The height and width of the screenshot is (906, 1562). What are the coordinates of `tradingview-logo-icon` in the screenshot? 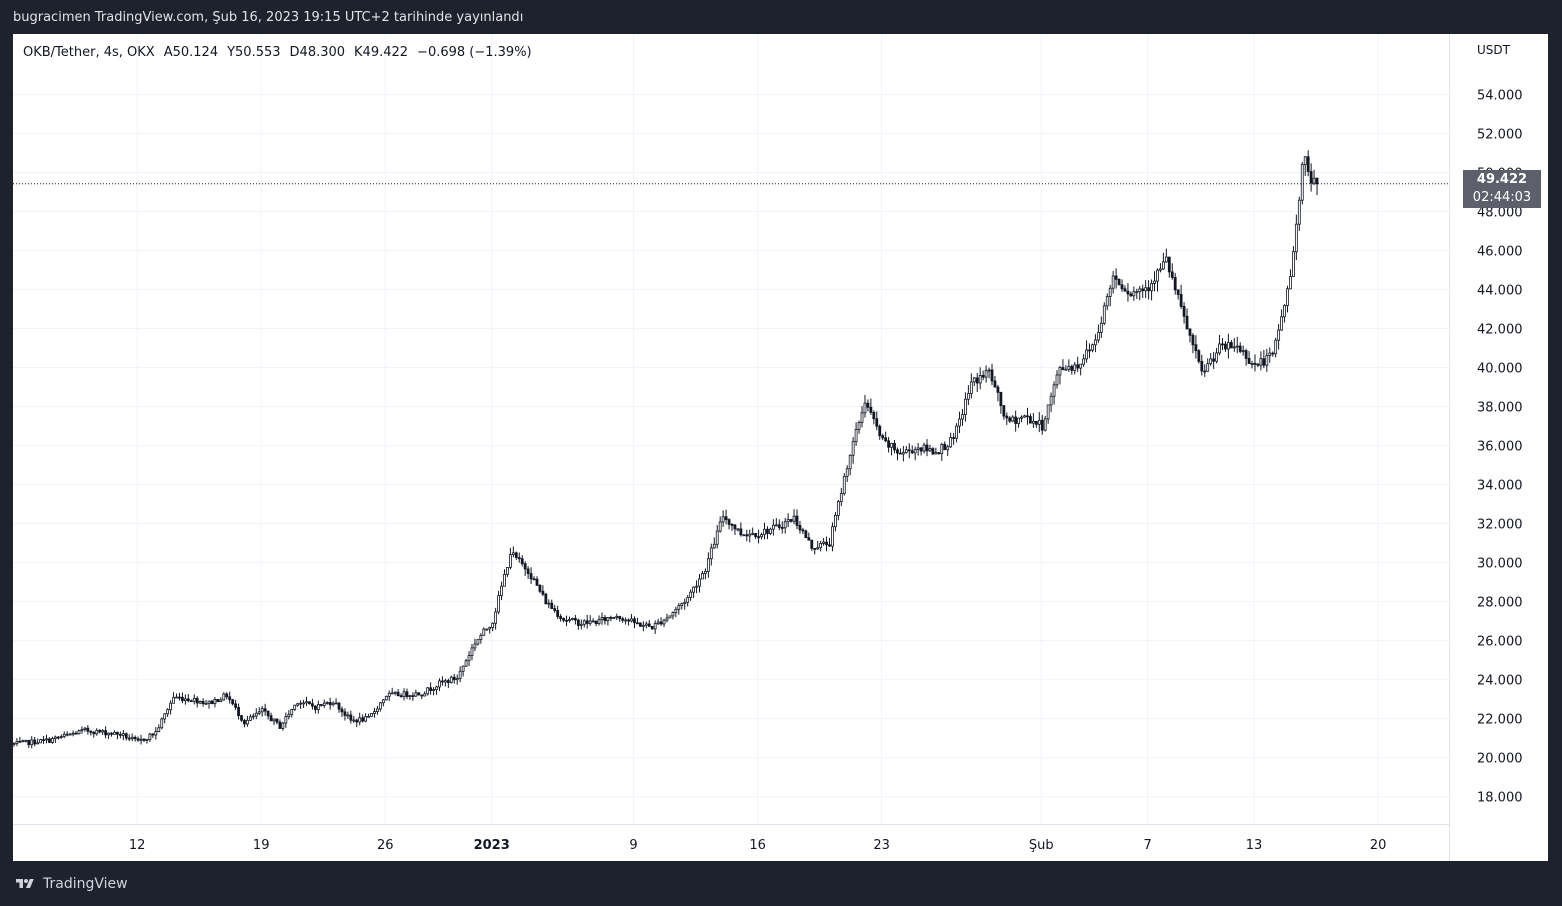 It's located at (25, 883).